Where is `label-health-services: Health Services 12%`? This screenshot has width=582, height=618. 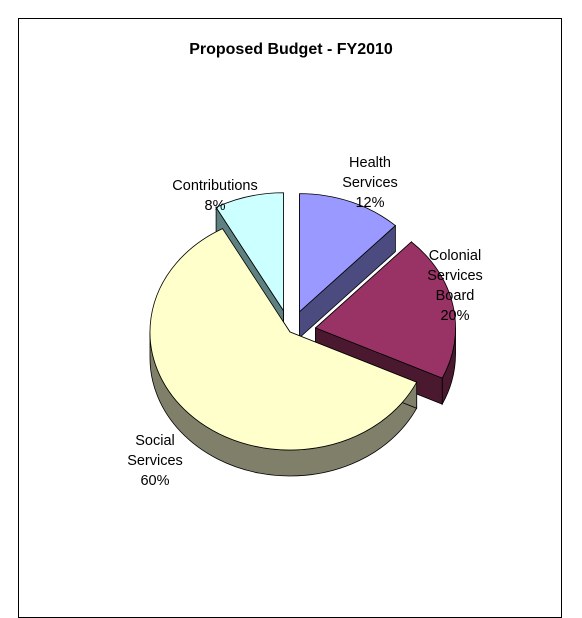 label-health-services: Health Services 12% is located at coordinates (370, 183).